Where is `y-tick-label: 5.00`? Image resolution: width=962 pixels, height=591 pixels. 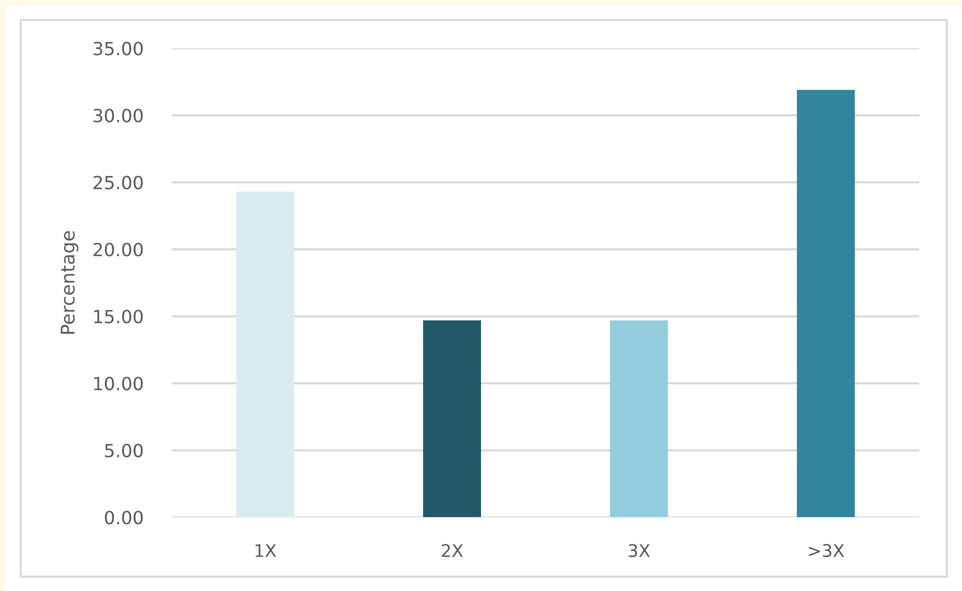 y-tick-label: 5.00 is located at coordinates (124, 451).